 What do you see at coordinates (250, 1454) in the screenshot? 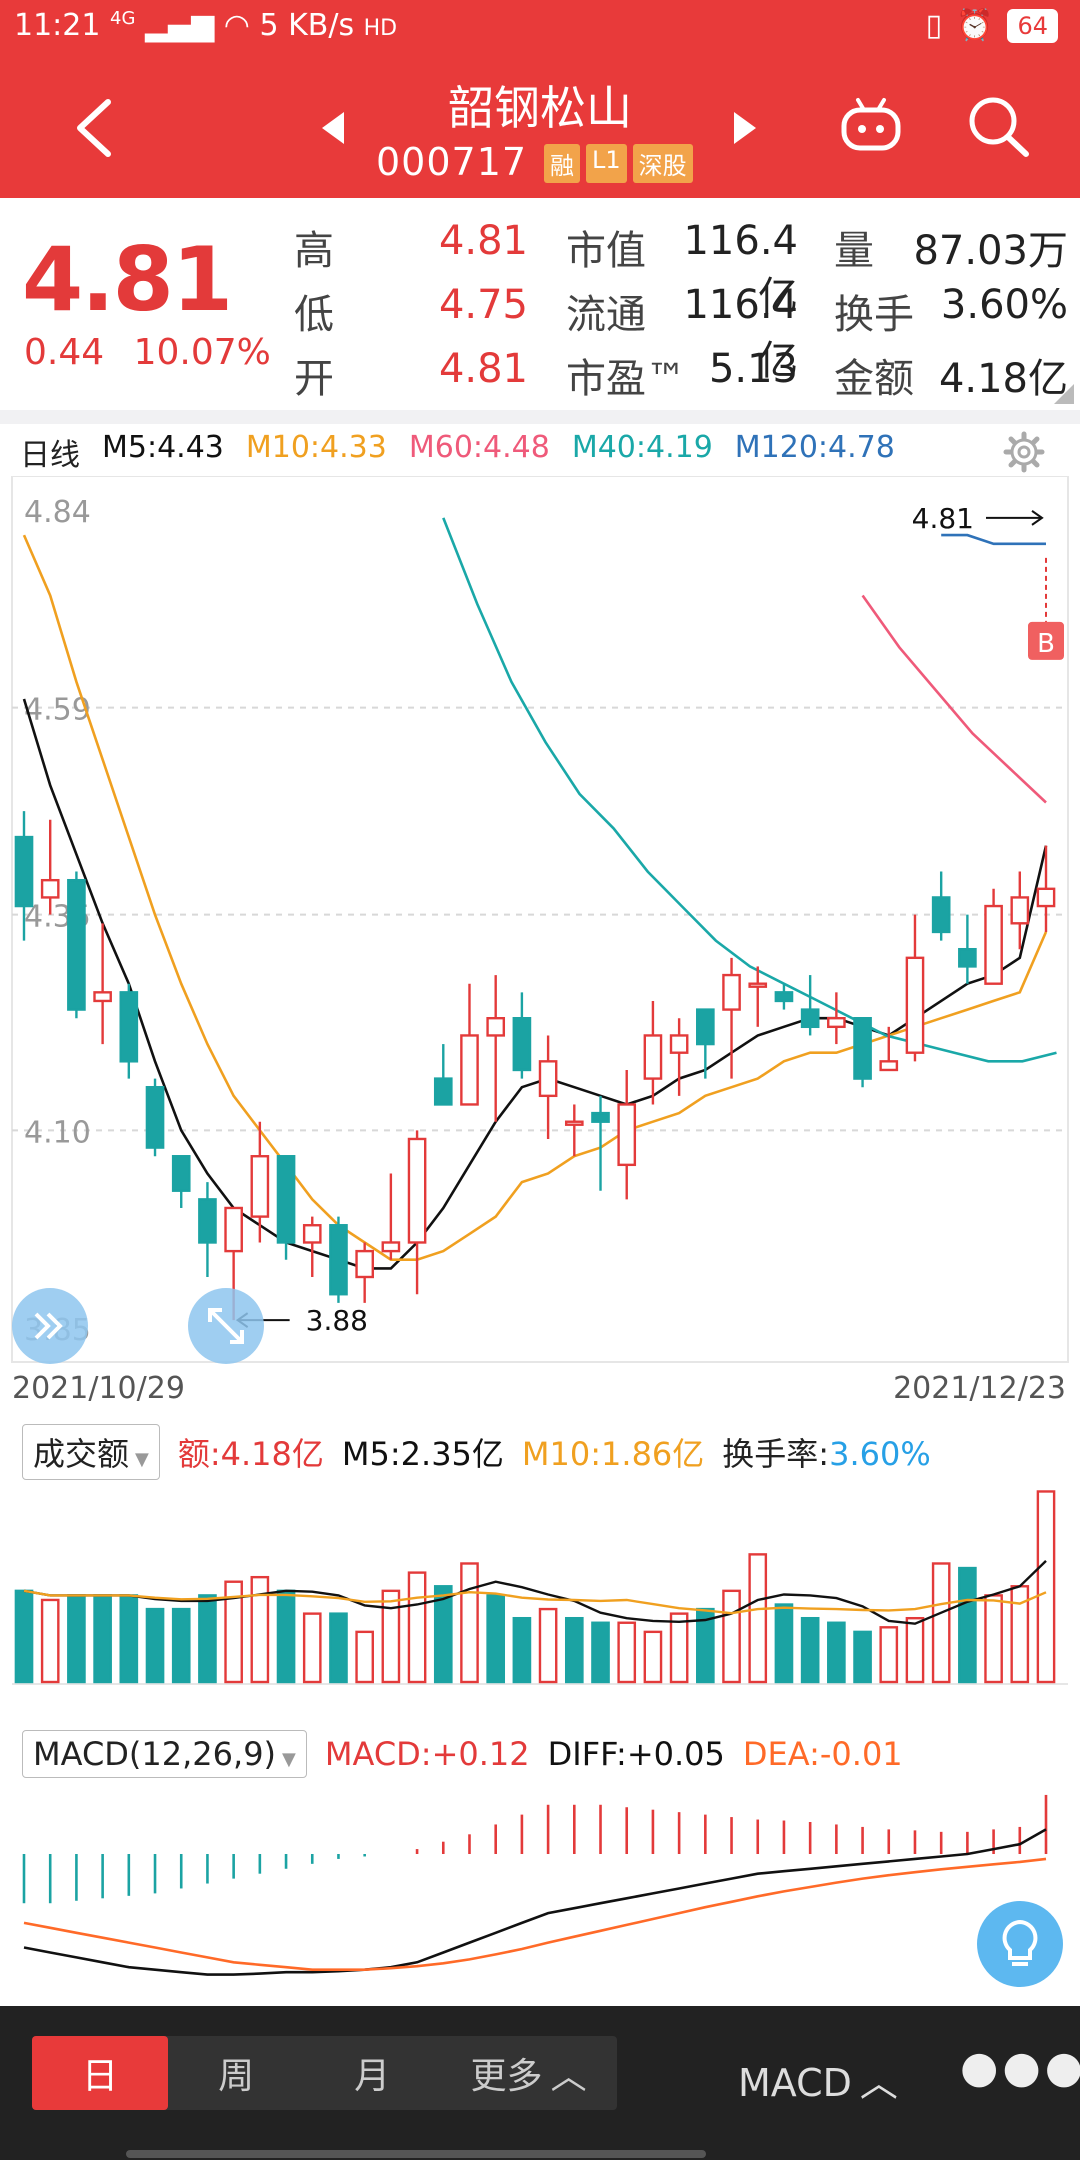
I see `amount-value: 额:4.18亿` at bounding box center [250, 1454].